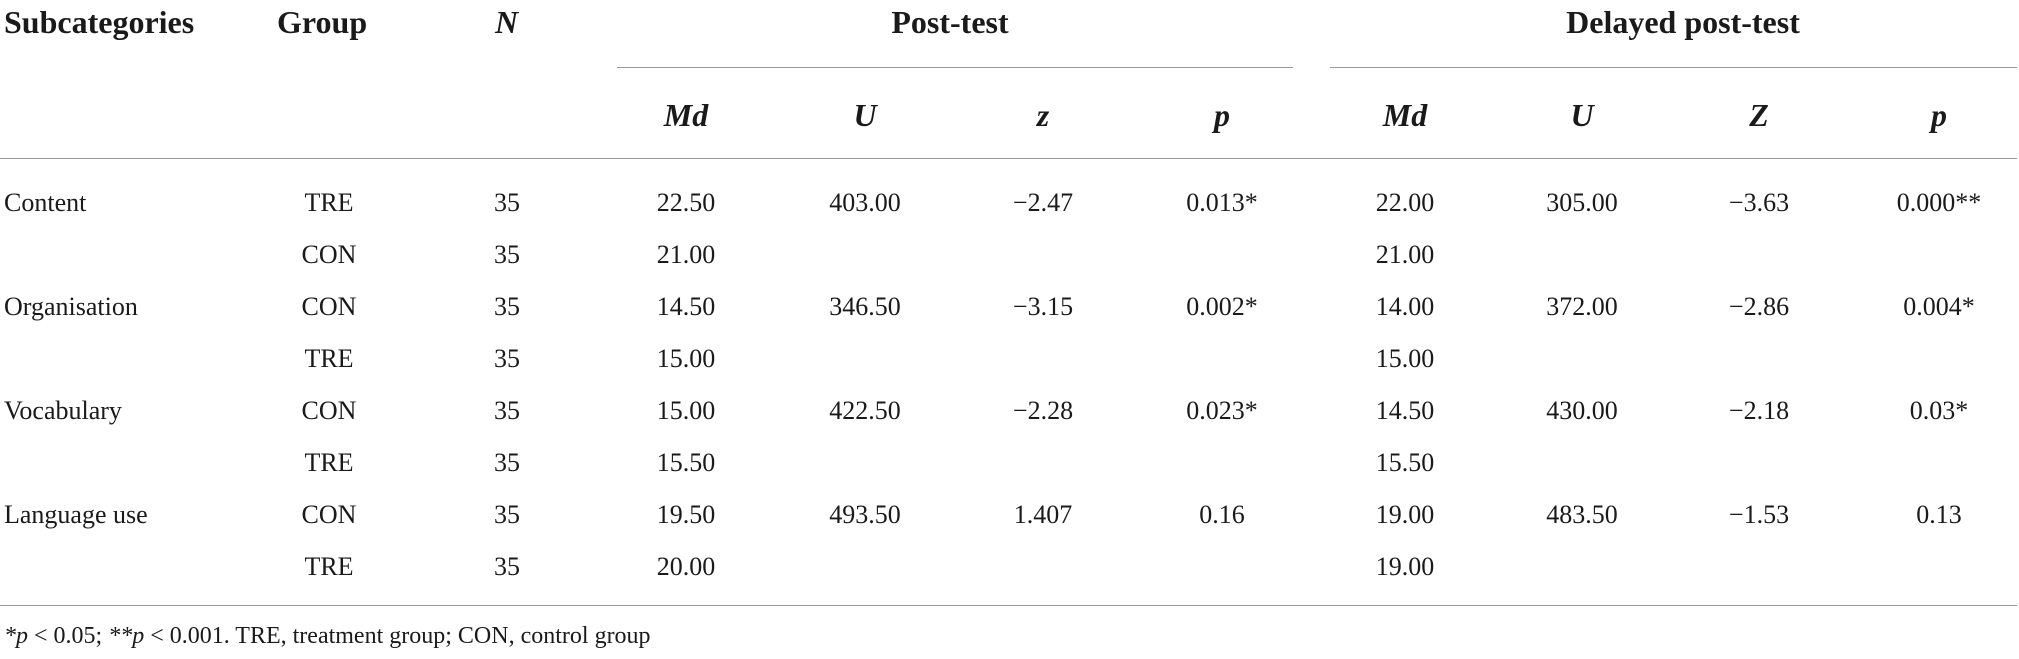 The image size is (2019, 659). What do you see at coordinates (1405, 254) in the screenshot?
I see `cell-delayed-md: 21.00` at bounding box center [1405, 254].